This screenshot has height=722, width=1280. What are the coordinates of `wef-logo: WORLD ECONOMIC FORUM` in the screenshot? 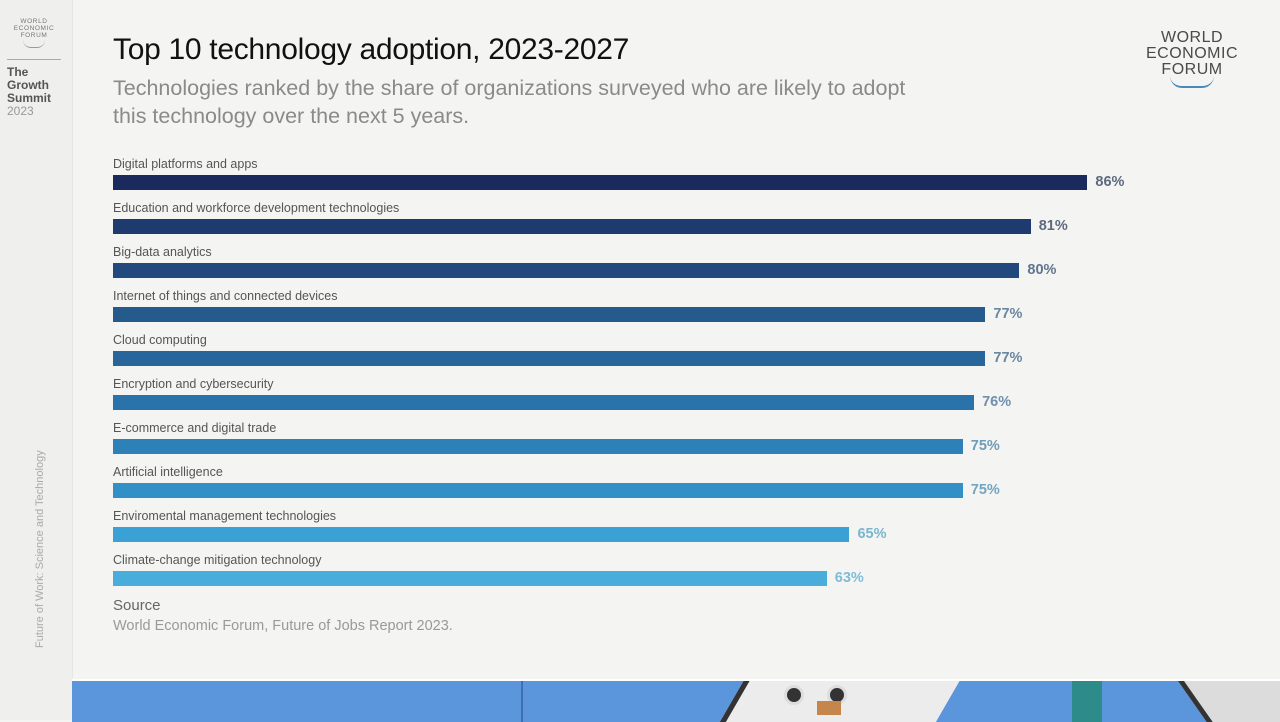 It's located at (1192, 59).